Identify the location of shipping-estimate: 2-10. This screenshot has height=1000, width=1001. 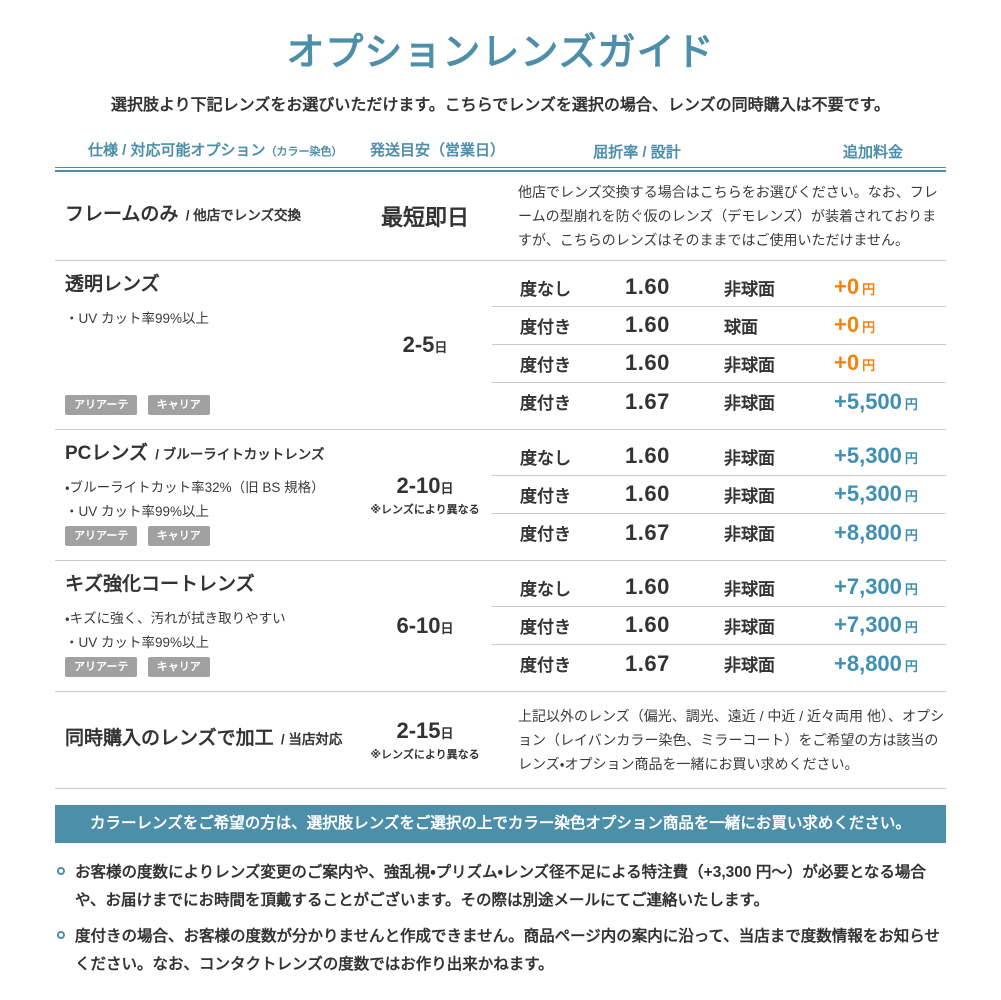
(418, 485).